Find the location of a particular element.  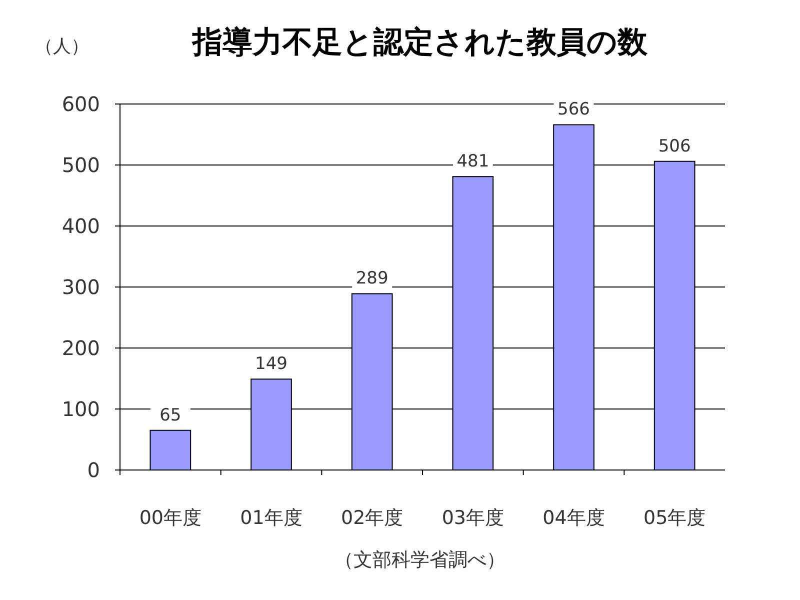

x-tick-label: 03年度 is located at coordinates (473, 518).